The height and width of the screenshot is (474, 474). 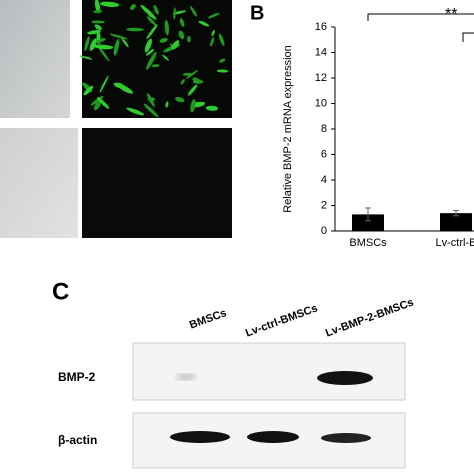 I want to click on y-tick-label: 2, so click(x=324, y=205).